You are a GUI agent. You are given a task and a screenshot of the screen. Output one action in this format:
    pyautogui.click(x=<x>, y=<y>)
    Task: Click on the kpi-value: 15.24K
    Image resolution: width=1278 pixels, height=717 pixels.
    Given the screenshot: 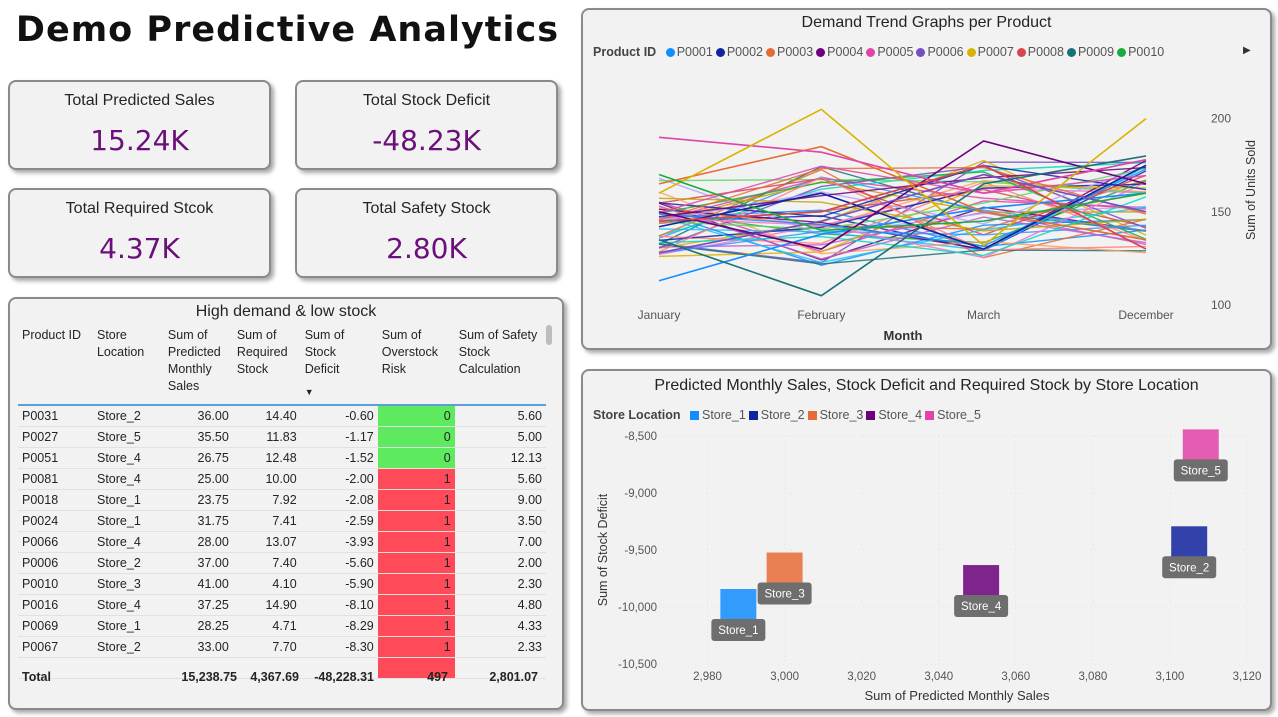 What is the action you would take?
    pyautogui.click(x=139, y=140)
    